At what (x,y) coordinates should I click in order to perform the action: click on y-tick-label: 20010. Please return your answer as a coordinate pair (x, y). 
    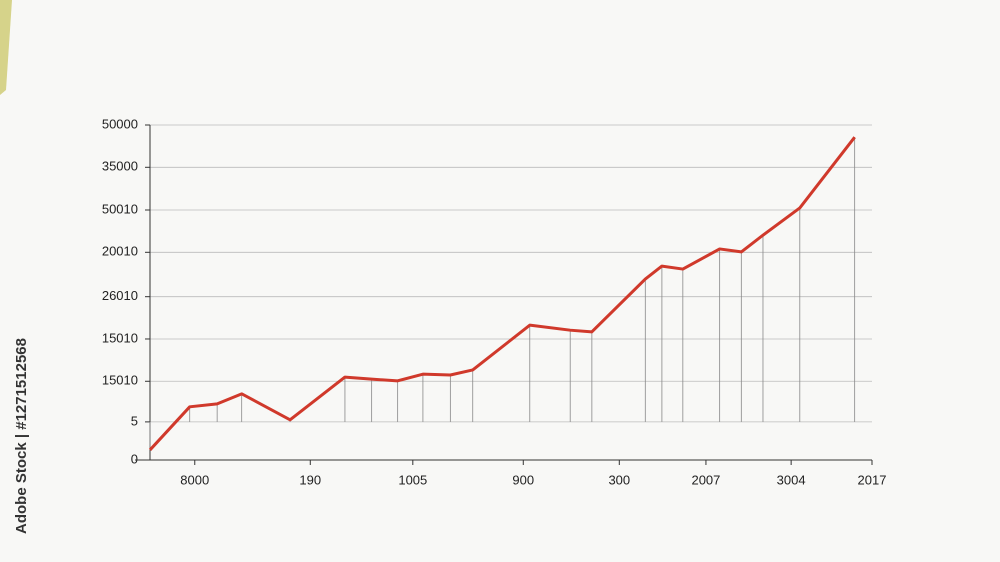
    Looking at the image, I should click on (120, 251).